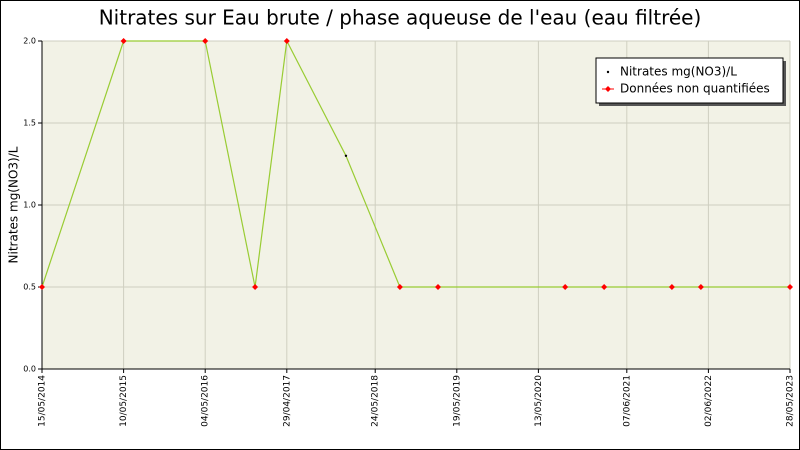 This screenshot has height=450, width=800. What do you see at coordinates (627, 401) in the screenshot?
I see `x-tick-label: 07/06/2021` at bounding box center [627, 401].